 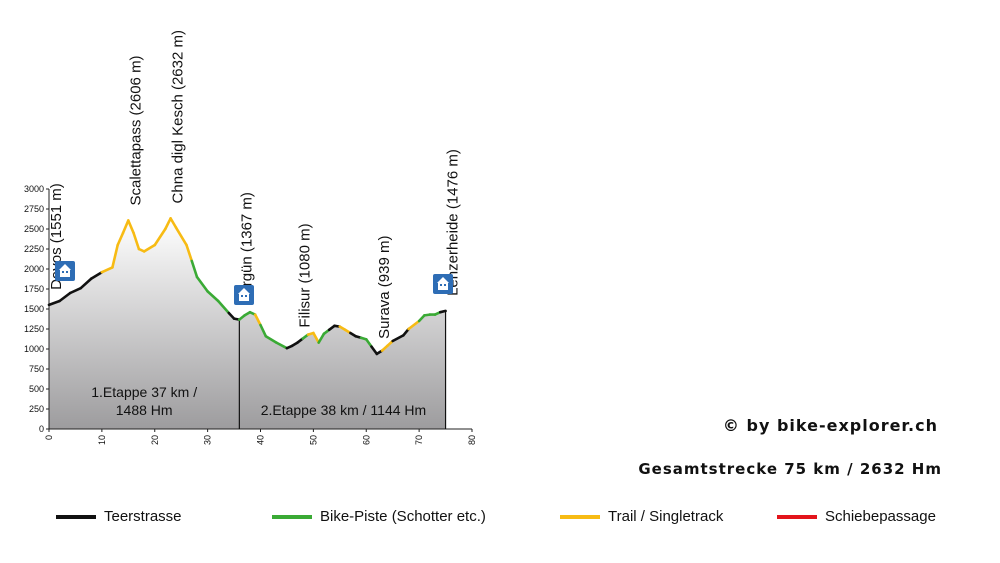 I want to click on legend-swatch-road, so click(x=76, y=516).